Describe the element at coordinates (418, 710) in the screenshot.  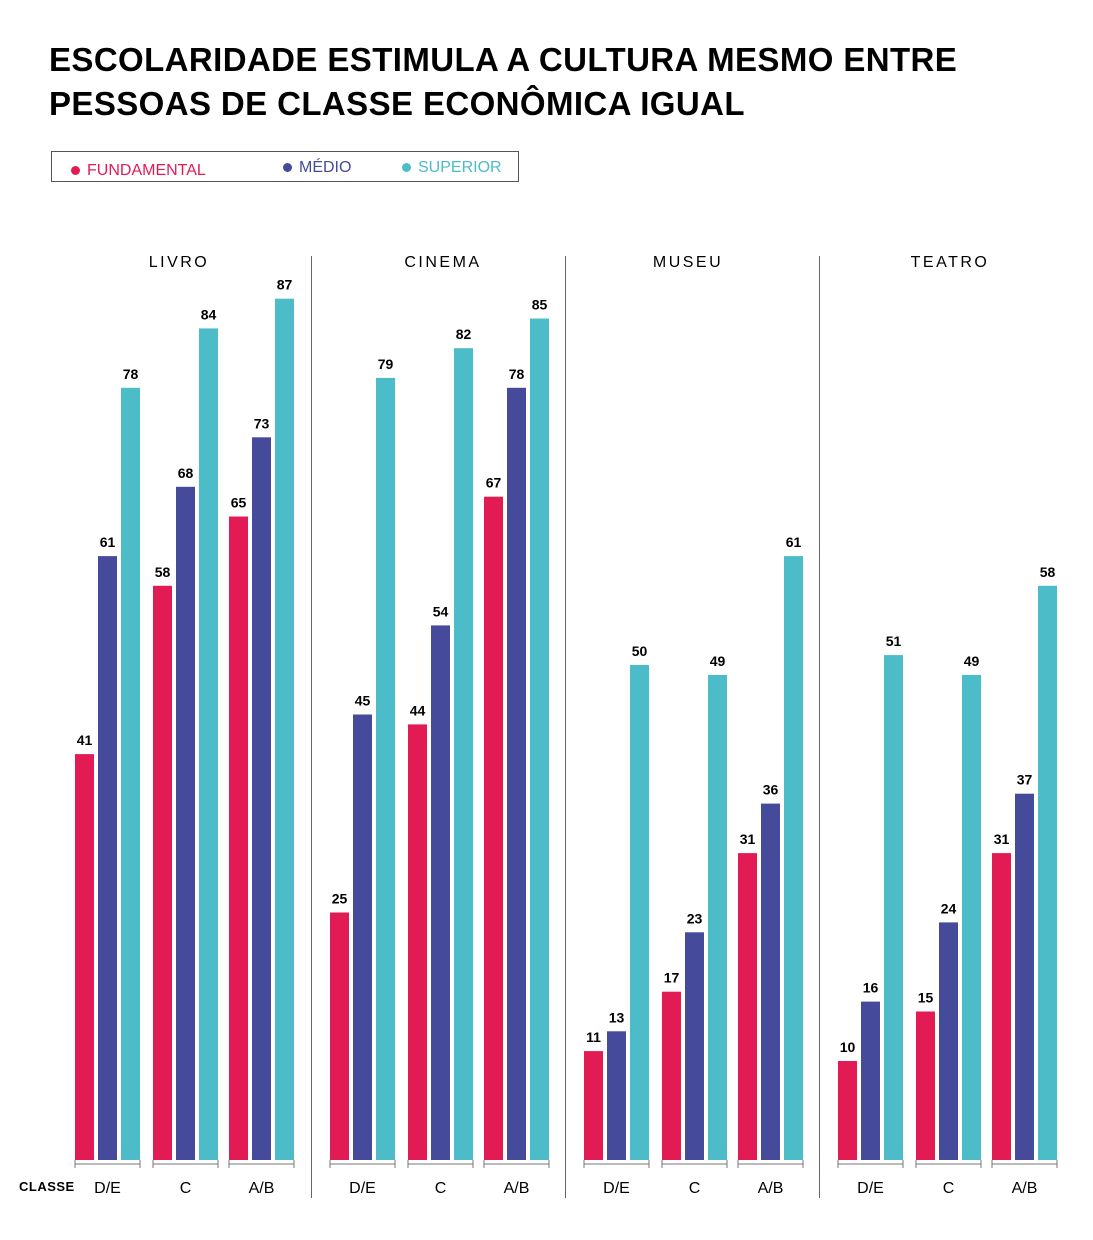
I see `data-label: 44` at that location.